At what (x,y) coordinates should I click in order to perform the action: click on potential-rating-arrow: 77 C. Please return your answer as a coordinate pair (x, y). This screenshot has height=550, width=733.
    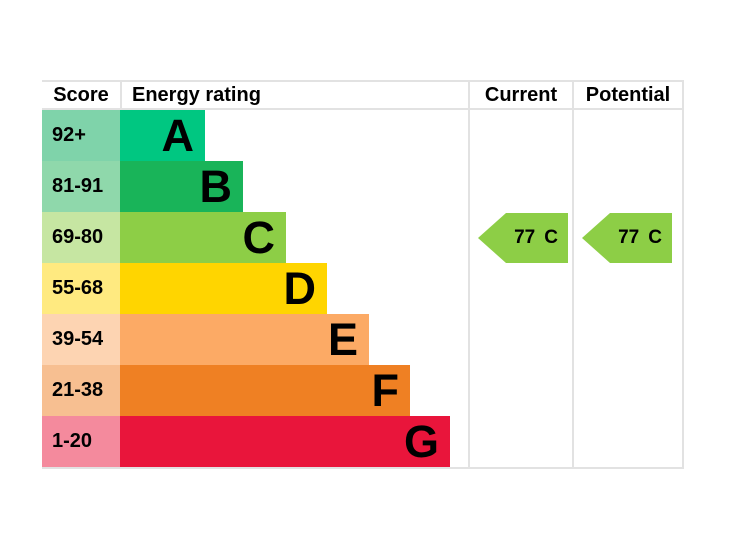
    Looking at the image, I should click on (627, 238).